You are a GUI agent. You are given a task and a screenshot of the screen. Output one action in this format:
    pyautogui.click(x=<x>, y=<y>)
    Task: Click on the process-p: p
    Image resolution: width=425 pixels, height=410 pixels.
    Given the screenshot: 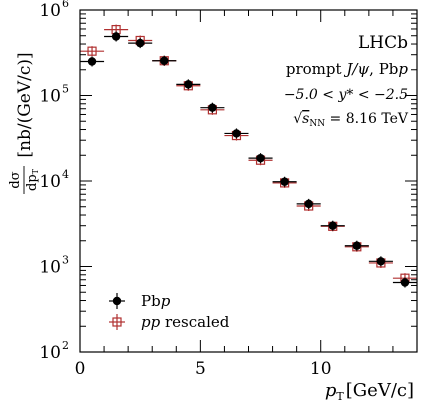 What is the action you would take?
    pyautogui.click(x=403, y=69)
    